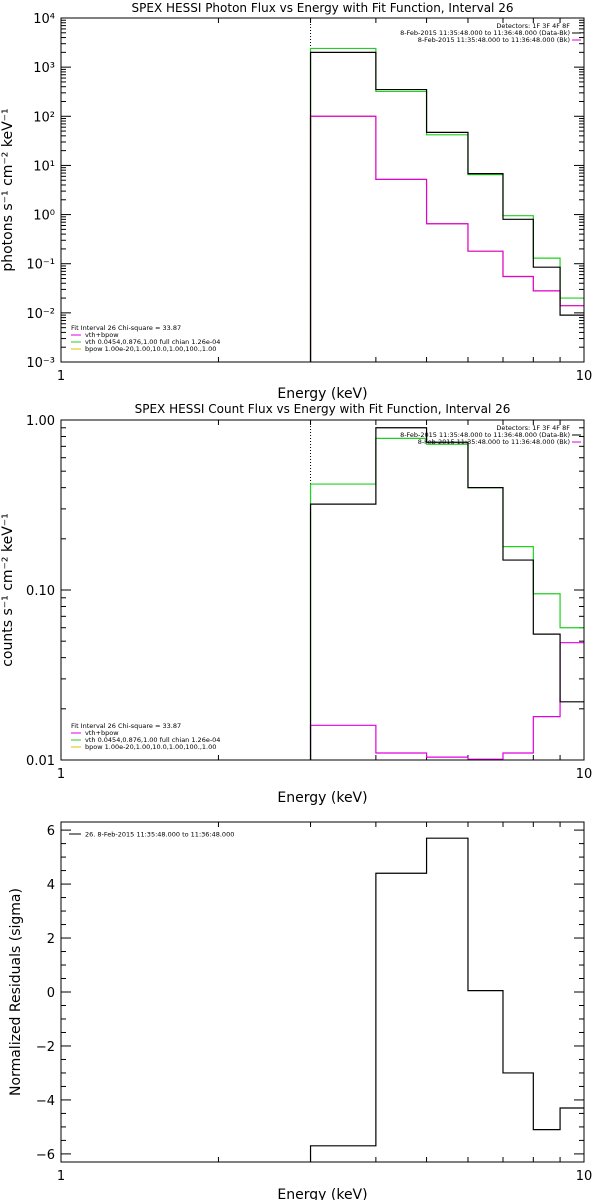 Image resolution: width=600 pixels, height=1200 pixels. I want to click on panel-3-x-tick-label: 1, so click(61, 1176).